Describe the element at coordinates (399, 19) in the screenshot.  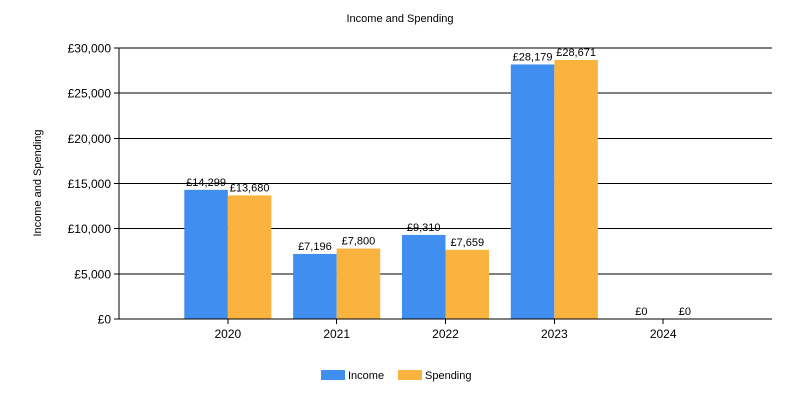
I see `chart-title: Income and Spending` at that location.